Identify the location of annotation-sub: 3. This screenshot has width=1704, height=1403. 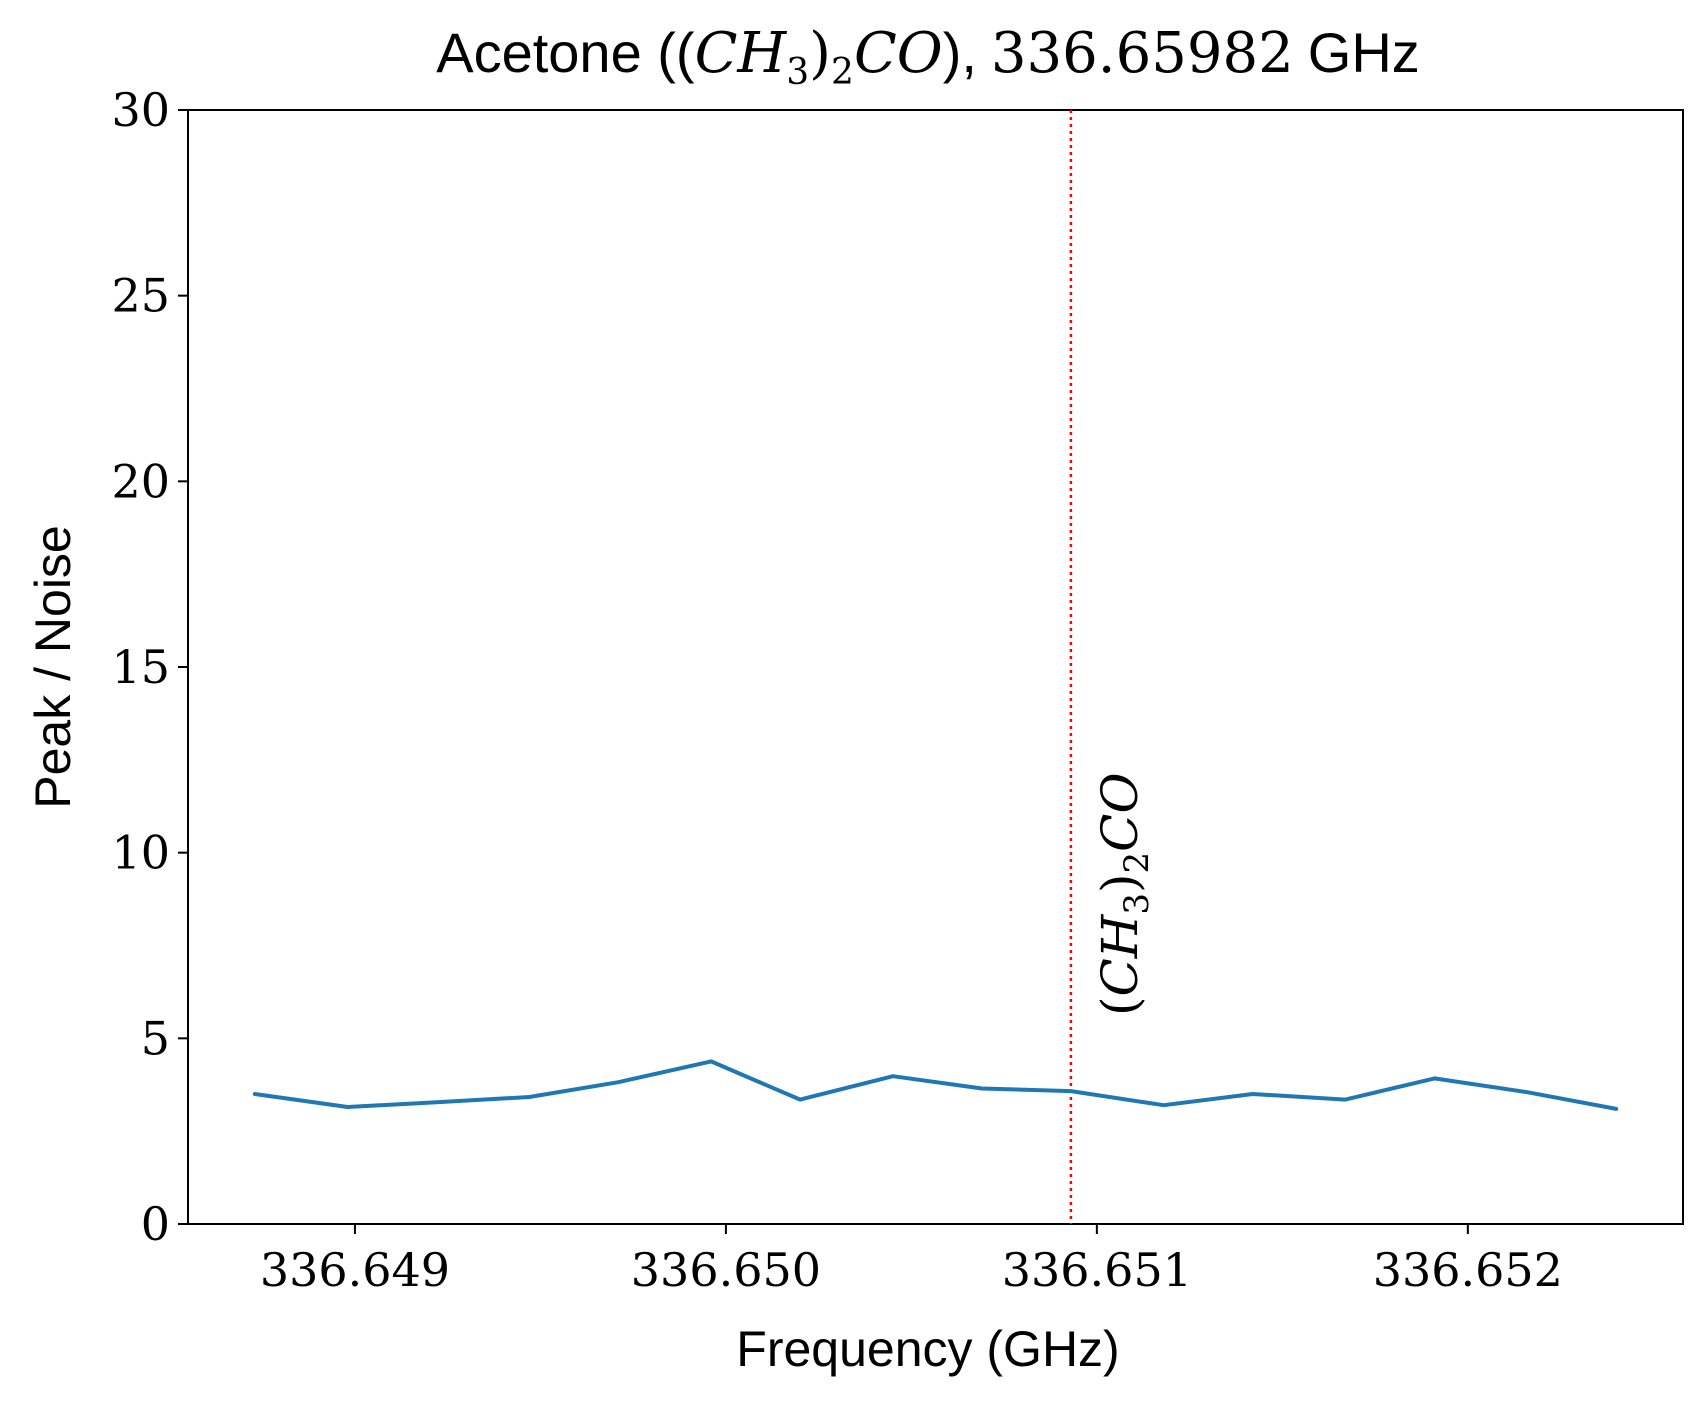
(1137, 904).